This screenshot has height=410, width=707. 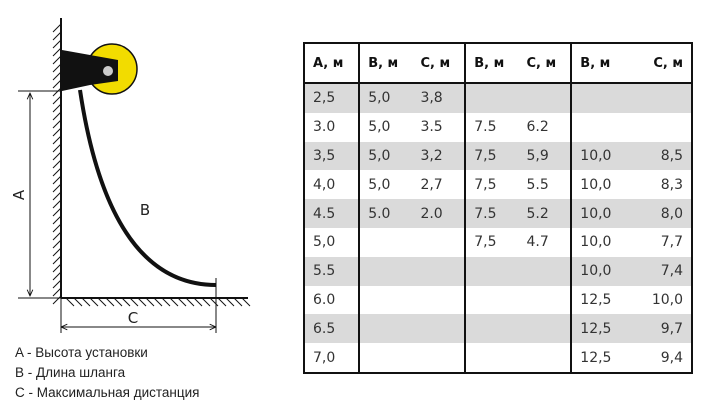 I want to click on table-row: 4,0 5,0 2,7 7,5 5.5 10,0 8,3, so click(x=498, y=185).